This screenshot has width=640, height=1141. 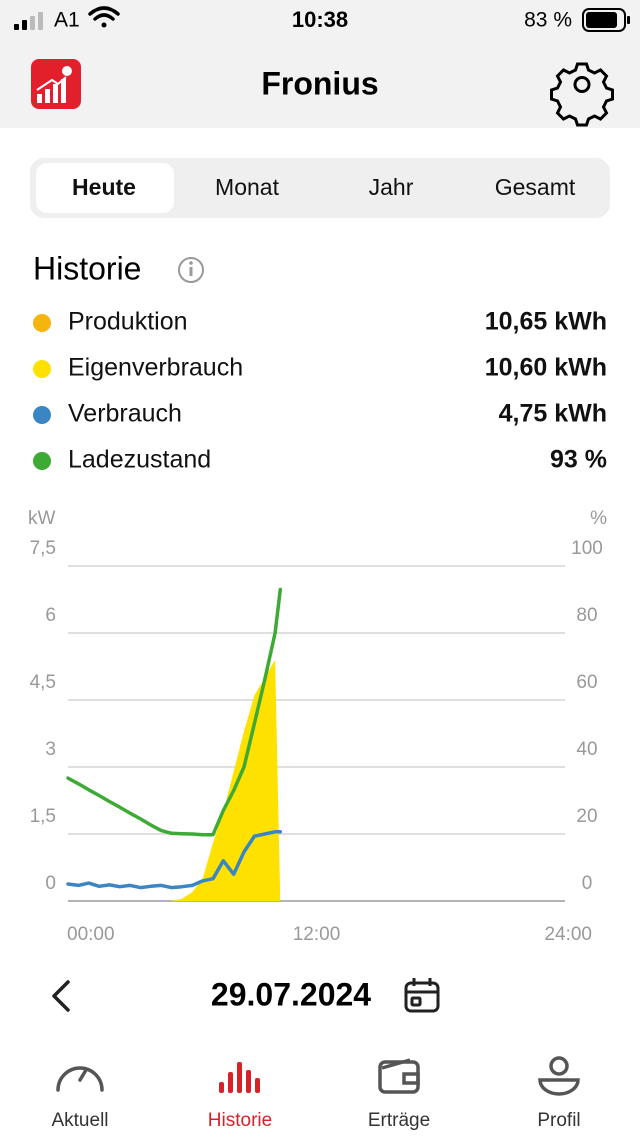 What do you see at coordinates (125, 414) in the screenshot?
I see `legend-name: Verbrauch` at bounding box center [125, 414].